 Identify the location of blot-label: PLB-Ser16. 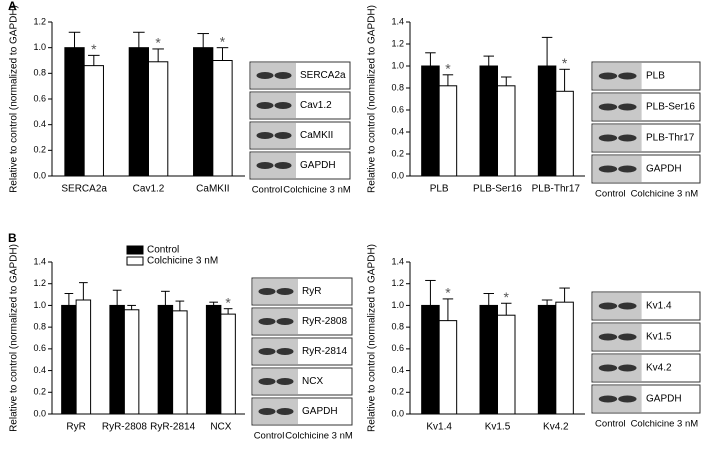
(670, 107).